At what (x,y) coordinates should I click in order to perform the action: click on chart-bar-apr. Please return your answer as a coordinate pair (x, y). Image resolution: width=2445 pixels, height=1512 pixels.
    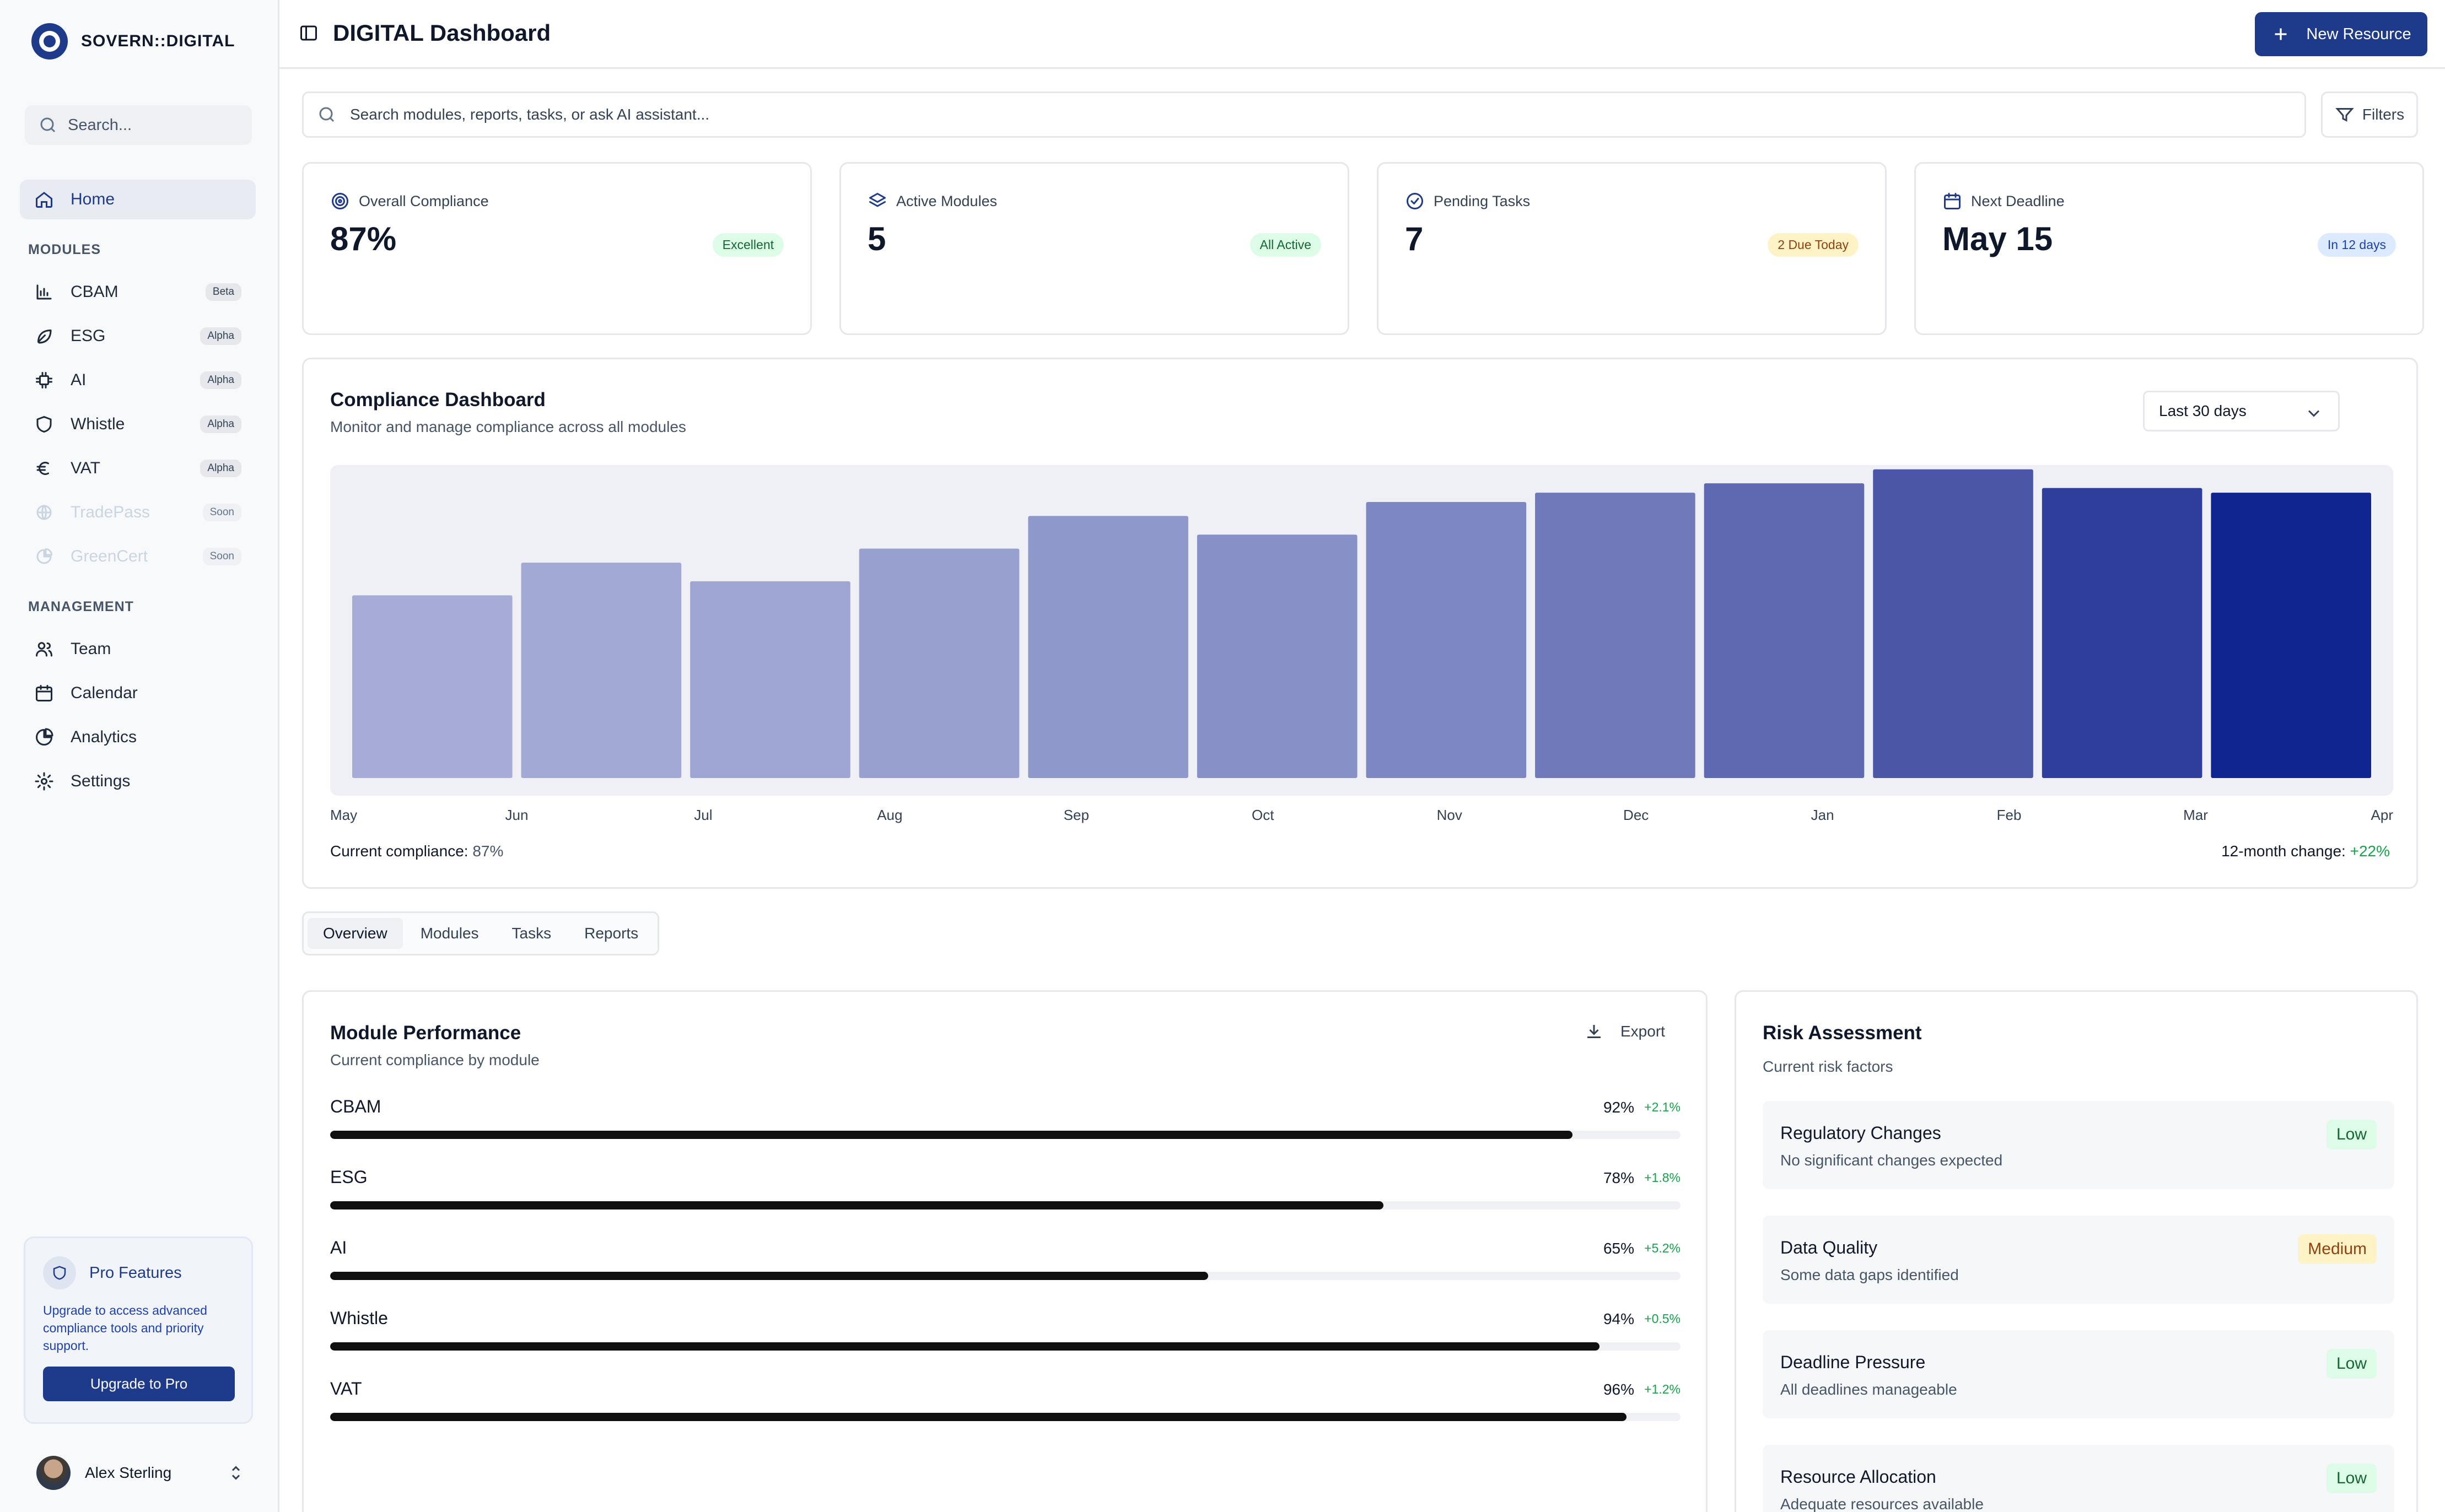
    Looking at the image, I should click on (2291, 635).